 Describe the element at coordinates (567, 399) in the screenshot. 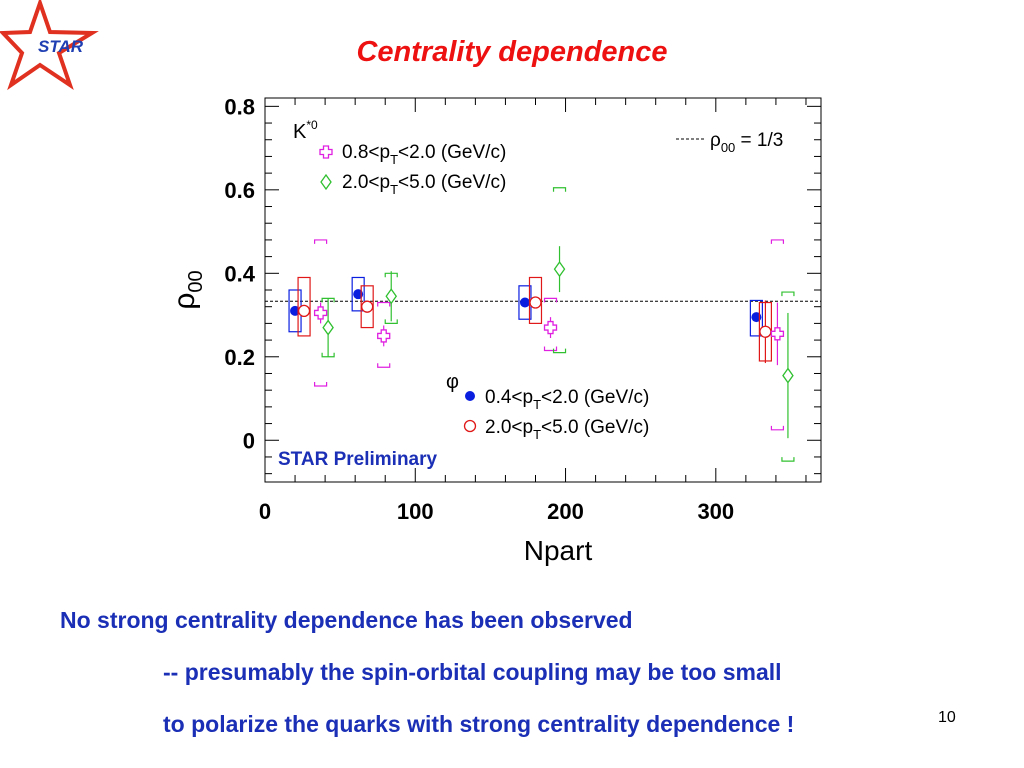

I see `legend-phi-low-label: 0.4<pT<2.0 (GeV/c)` at that location.